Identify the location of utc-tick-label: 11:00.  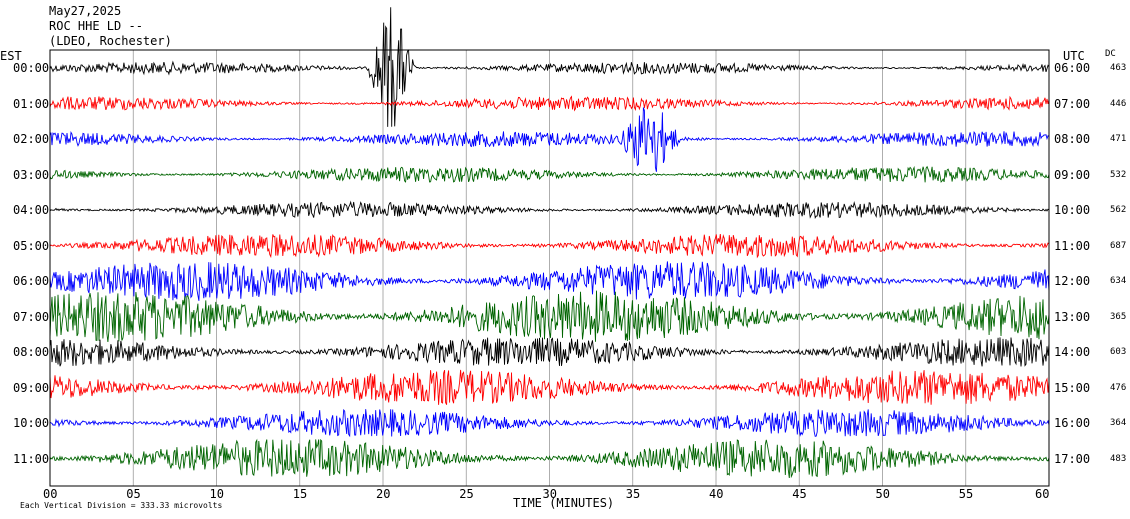
(1072, 245).